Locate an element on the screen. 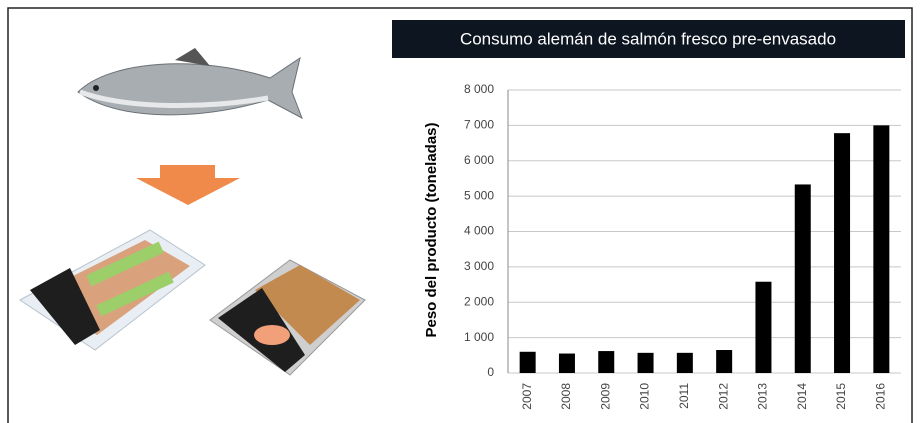 This screenshot has width=920, height=423. y-axis-label: Peso del producto (toneladas) is located at coordinates (431, 229).